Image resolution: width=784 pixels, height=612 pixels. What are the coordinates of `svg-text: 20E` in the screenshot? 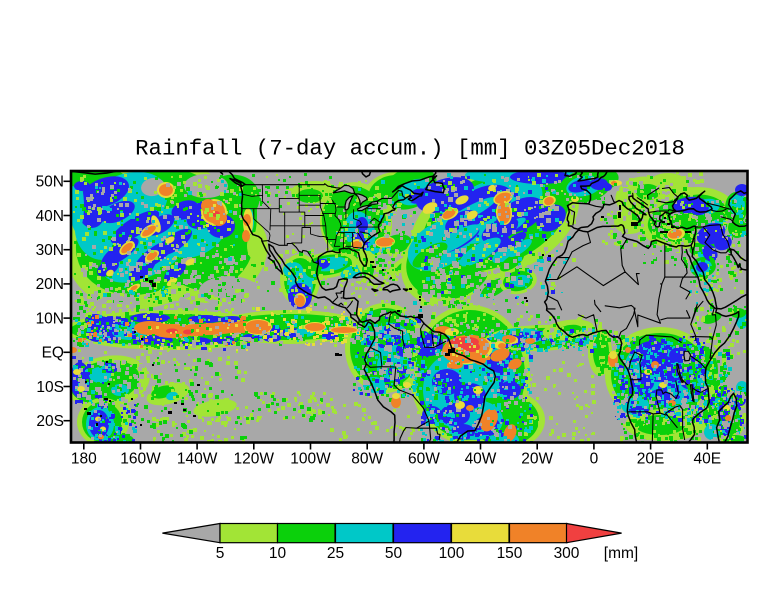 It's located at (651, 459).